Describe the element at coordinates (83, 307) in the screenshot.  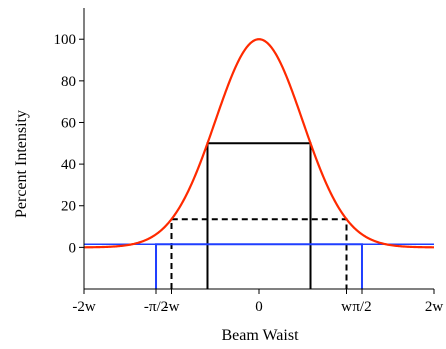
I see `x-tick-label-1: -2w` at that location.